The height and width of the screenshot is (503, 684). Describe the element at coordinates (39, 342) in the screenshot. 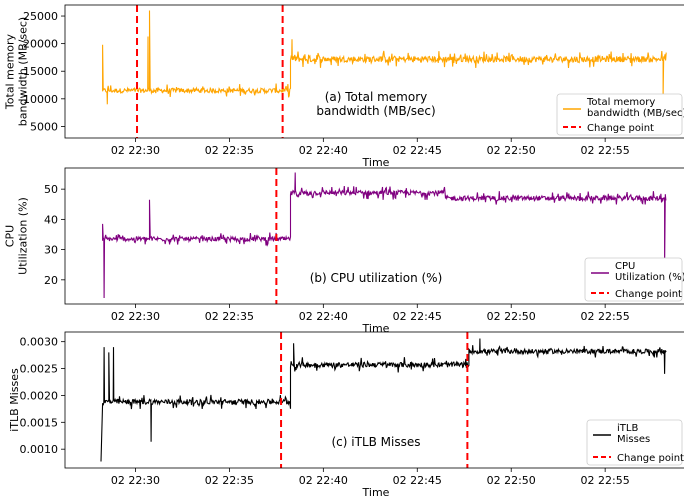

I see `y-tick-label: 0.0030` at that location.